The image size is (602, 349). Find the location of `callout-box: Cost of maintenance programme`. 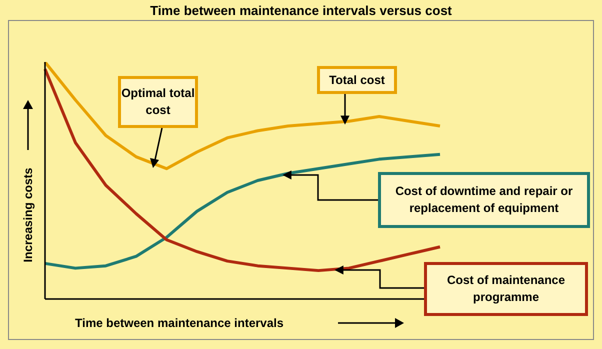

callout-box: Cost of maintenance programme is located at coordinates (506, 289).